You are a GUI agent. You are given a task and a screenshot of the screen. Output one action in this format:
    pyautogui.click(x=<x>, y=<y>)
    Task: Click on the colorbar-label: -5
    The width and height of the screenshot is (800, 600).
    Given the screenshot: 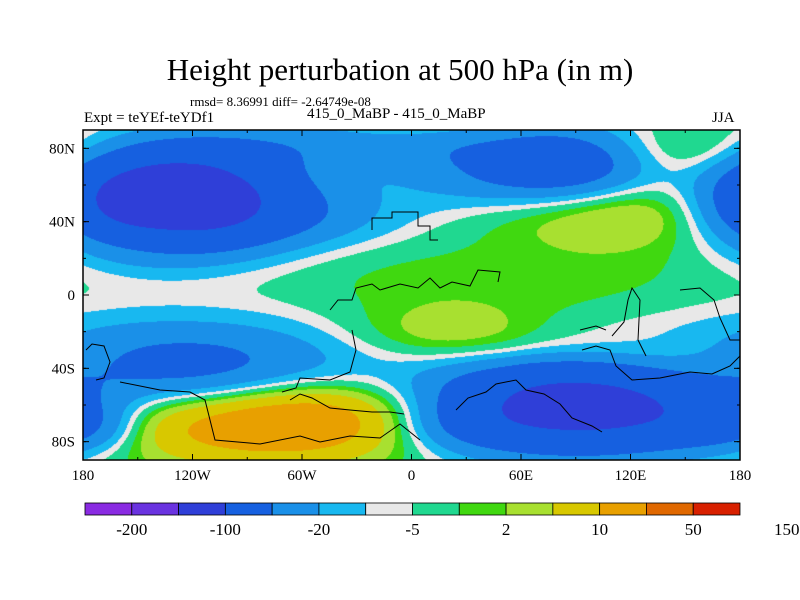 What is the action you would take?
    pyautogui.click(x=412, y=529)
    